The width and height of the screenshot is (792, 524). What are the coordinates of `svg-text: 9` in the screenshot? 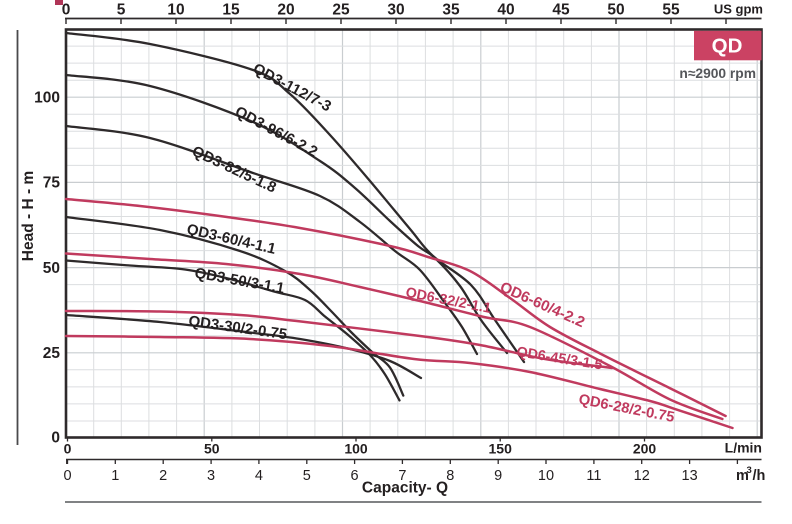 It's located at (498, 476).